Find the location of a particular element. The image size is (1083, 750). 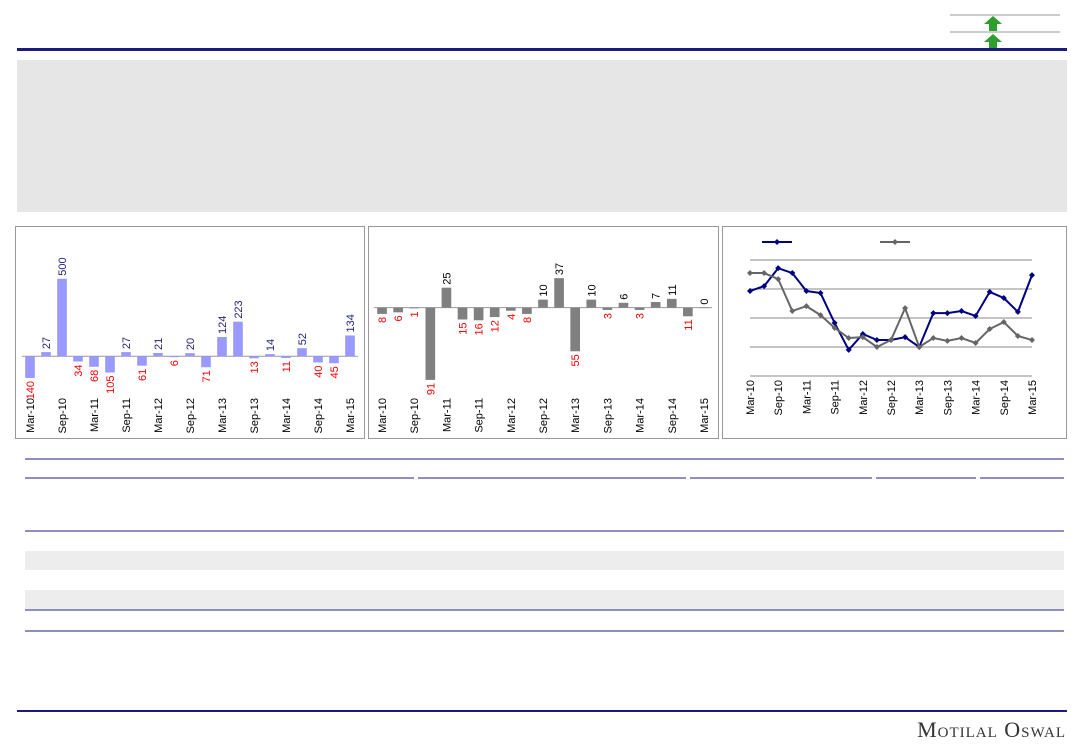

data-label: 13 is located at coordinates (255, 367).